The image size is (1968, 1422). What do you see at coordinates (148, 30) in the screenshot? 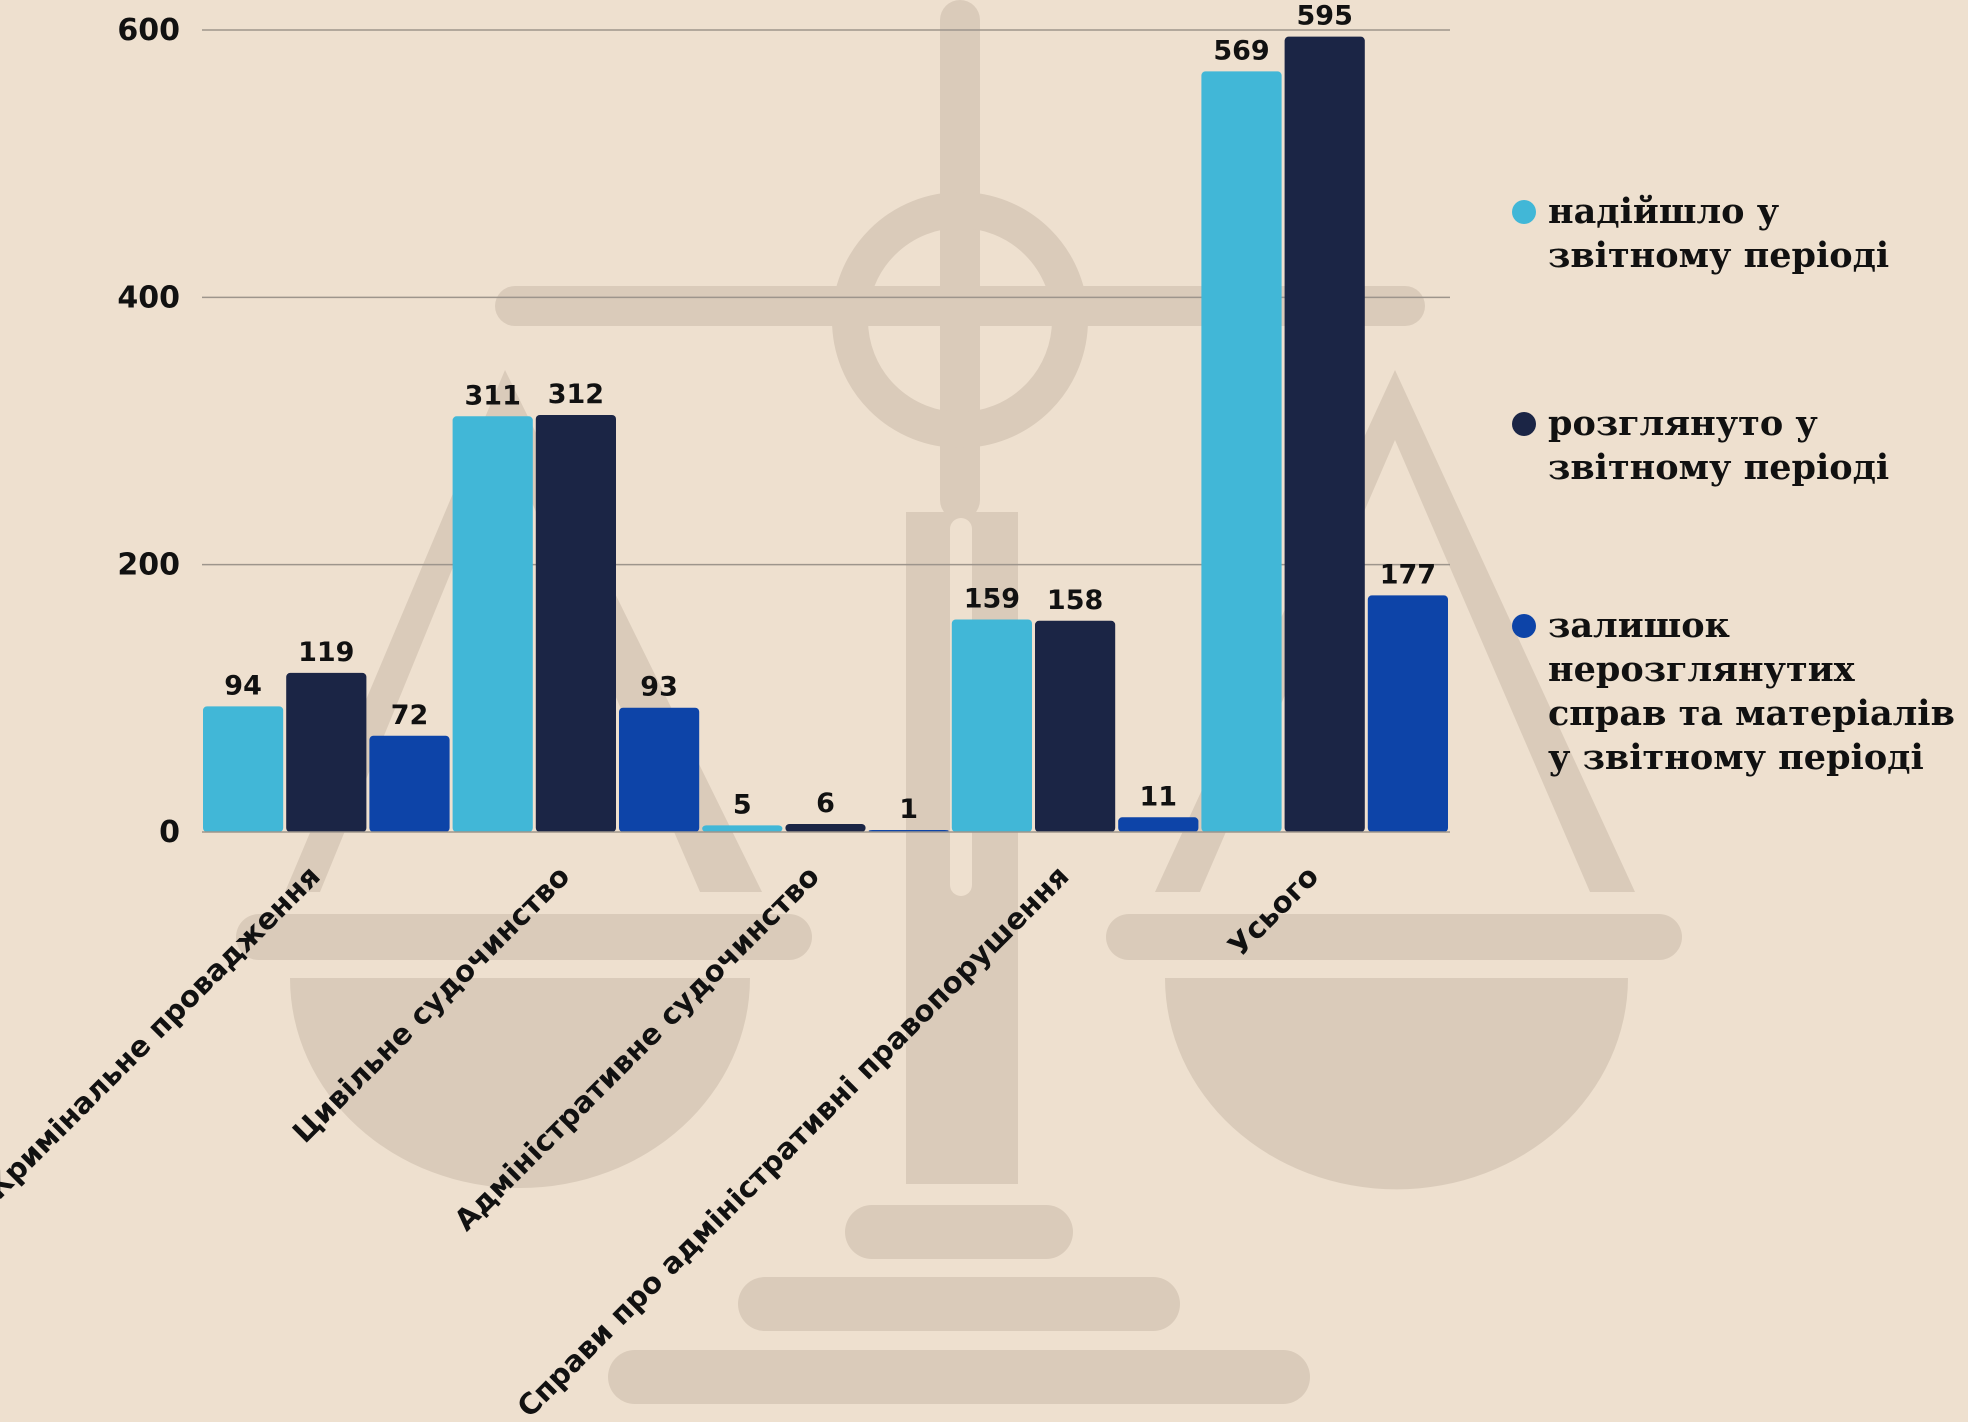
I see `y-tick-label: 600` at bounding box center [148, 30].